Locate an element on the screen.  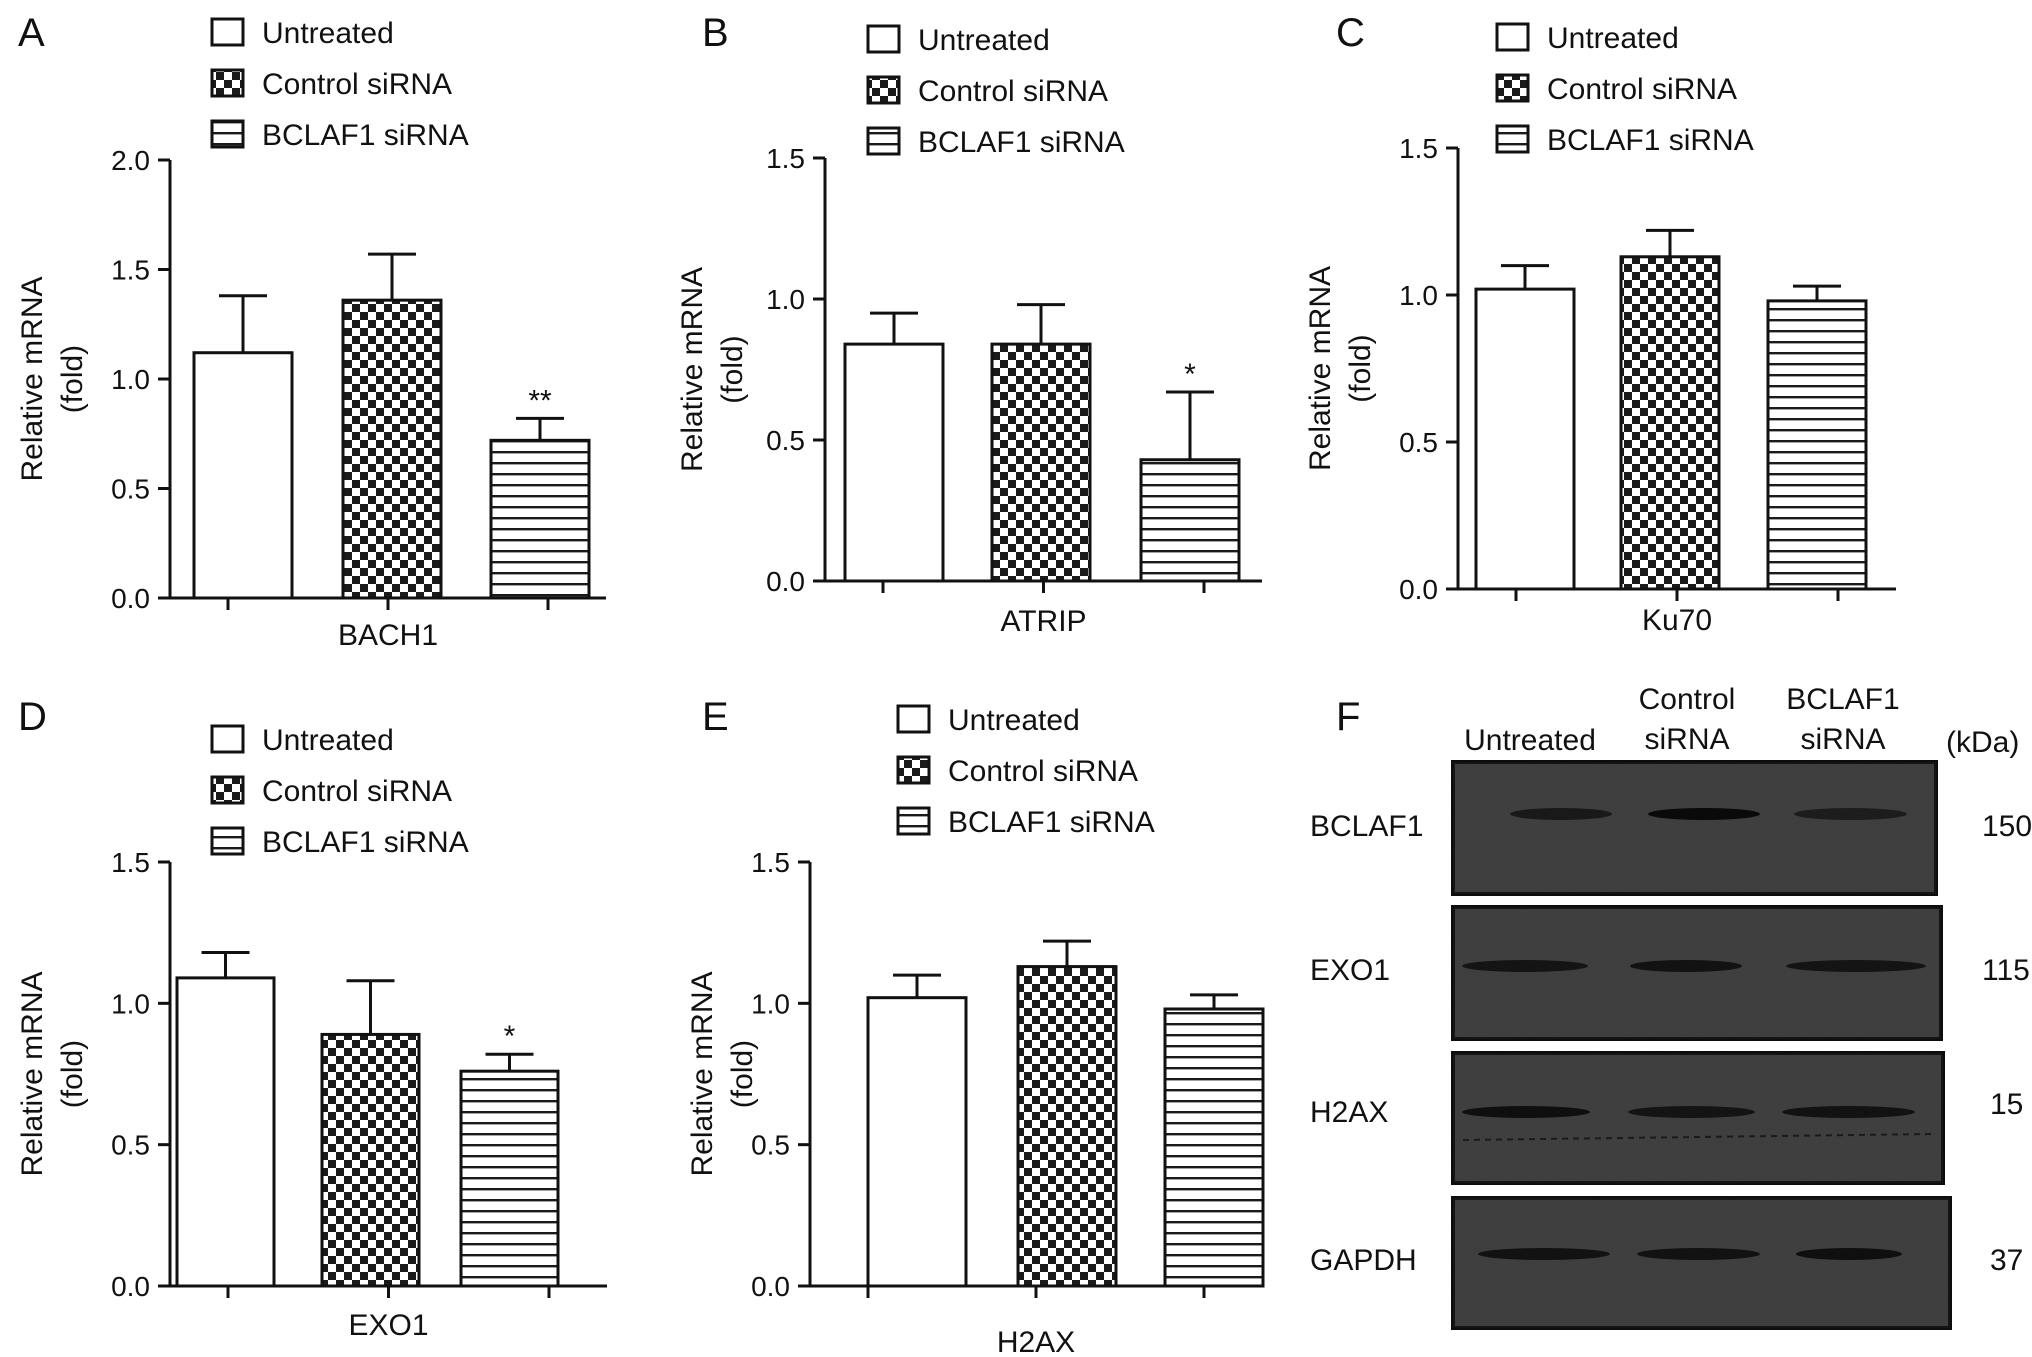
blot-row-gapdh: GAPDH 37 is located at coordinates (1666, 1263).